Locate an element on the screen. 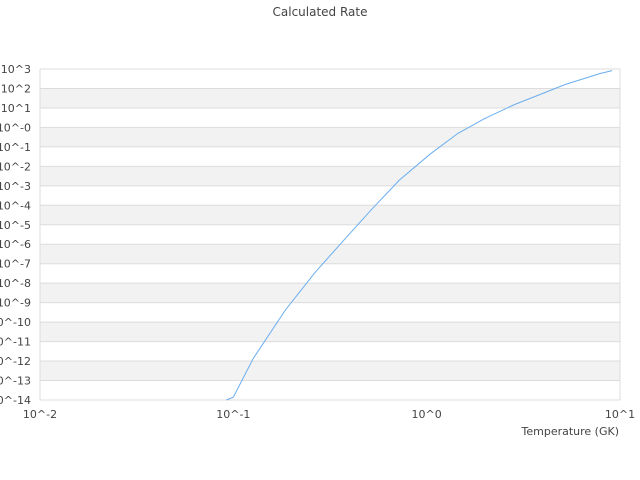 The width and height of the screenshot is (640, 480). y-tick-label: 10^-8 is located at coordinates (15, 283).